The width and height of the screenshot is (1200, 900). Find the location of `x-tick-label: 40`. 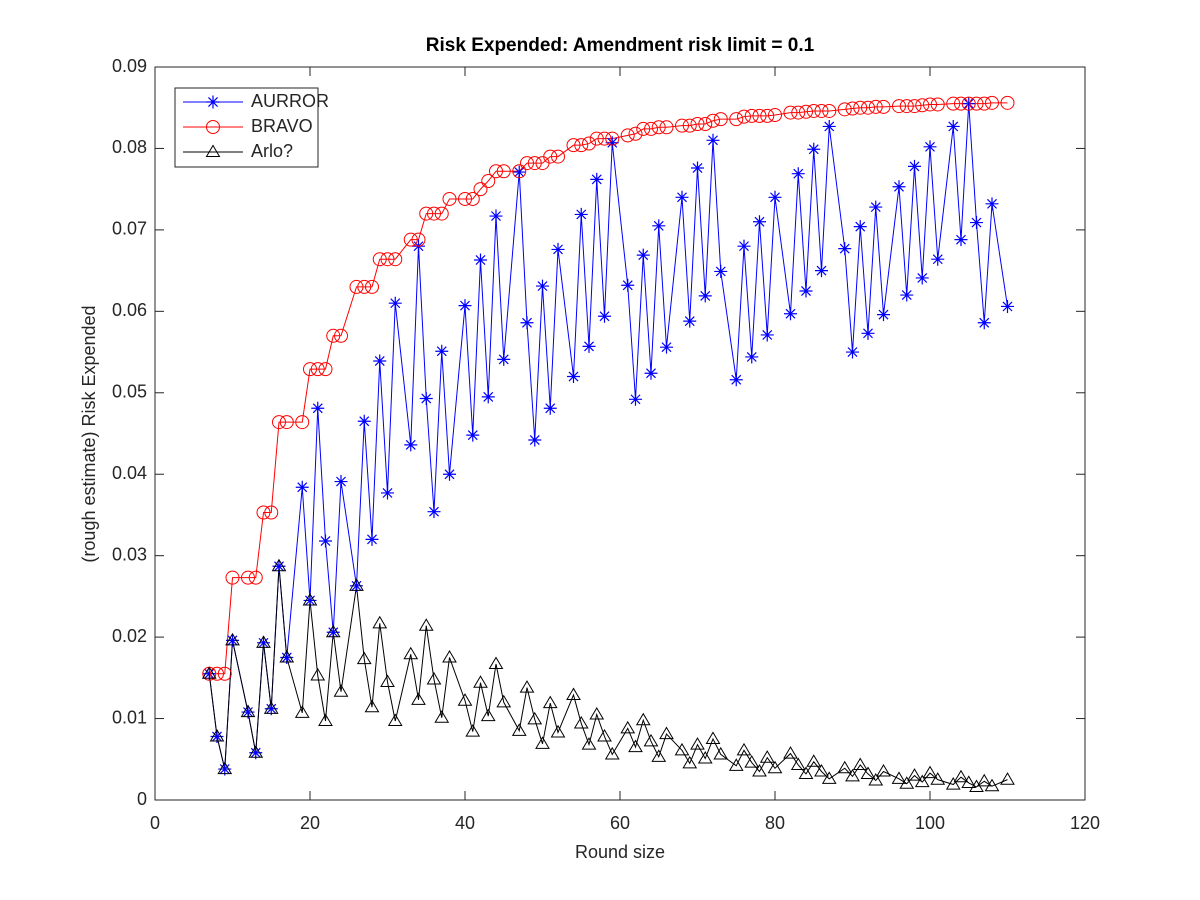

x-tick-label: 40 is located at coordinates (465, 823).